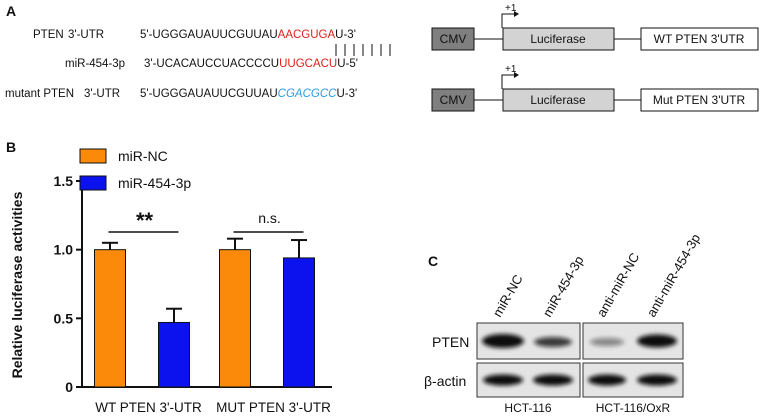 The width and height of the screenshot is (767, 417). I want to click on lane-label: miR-454-3p, so click(563, 286).